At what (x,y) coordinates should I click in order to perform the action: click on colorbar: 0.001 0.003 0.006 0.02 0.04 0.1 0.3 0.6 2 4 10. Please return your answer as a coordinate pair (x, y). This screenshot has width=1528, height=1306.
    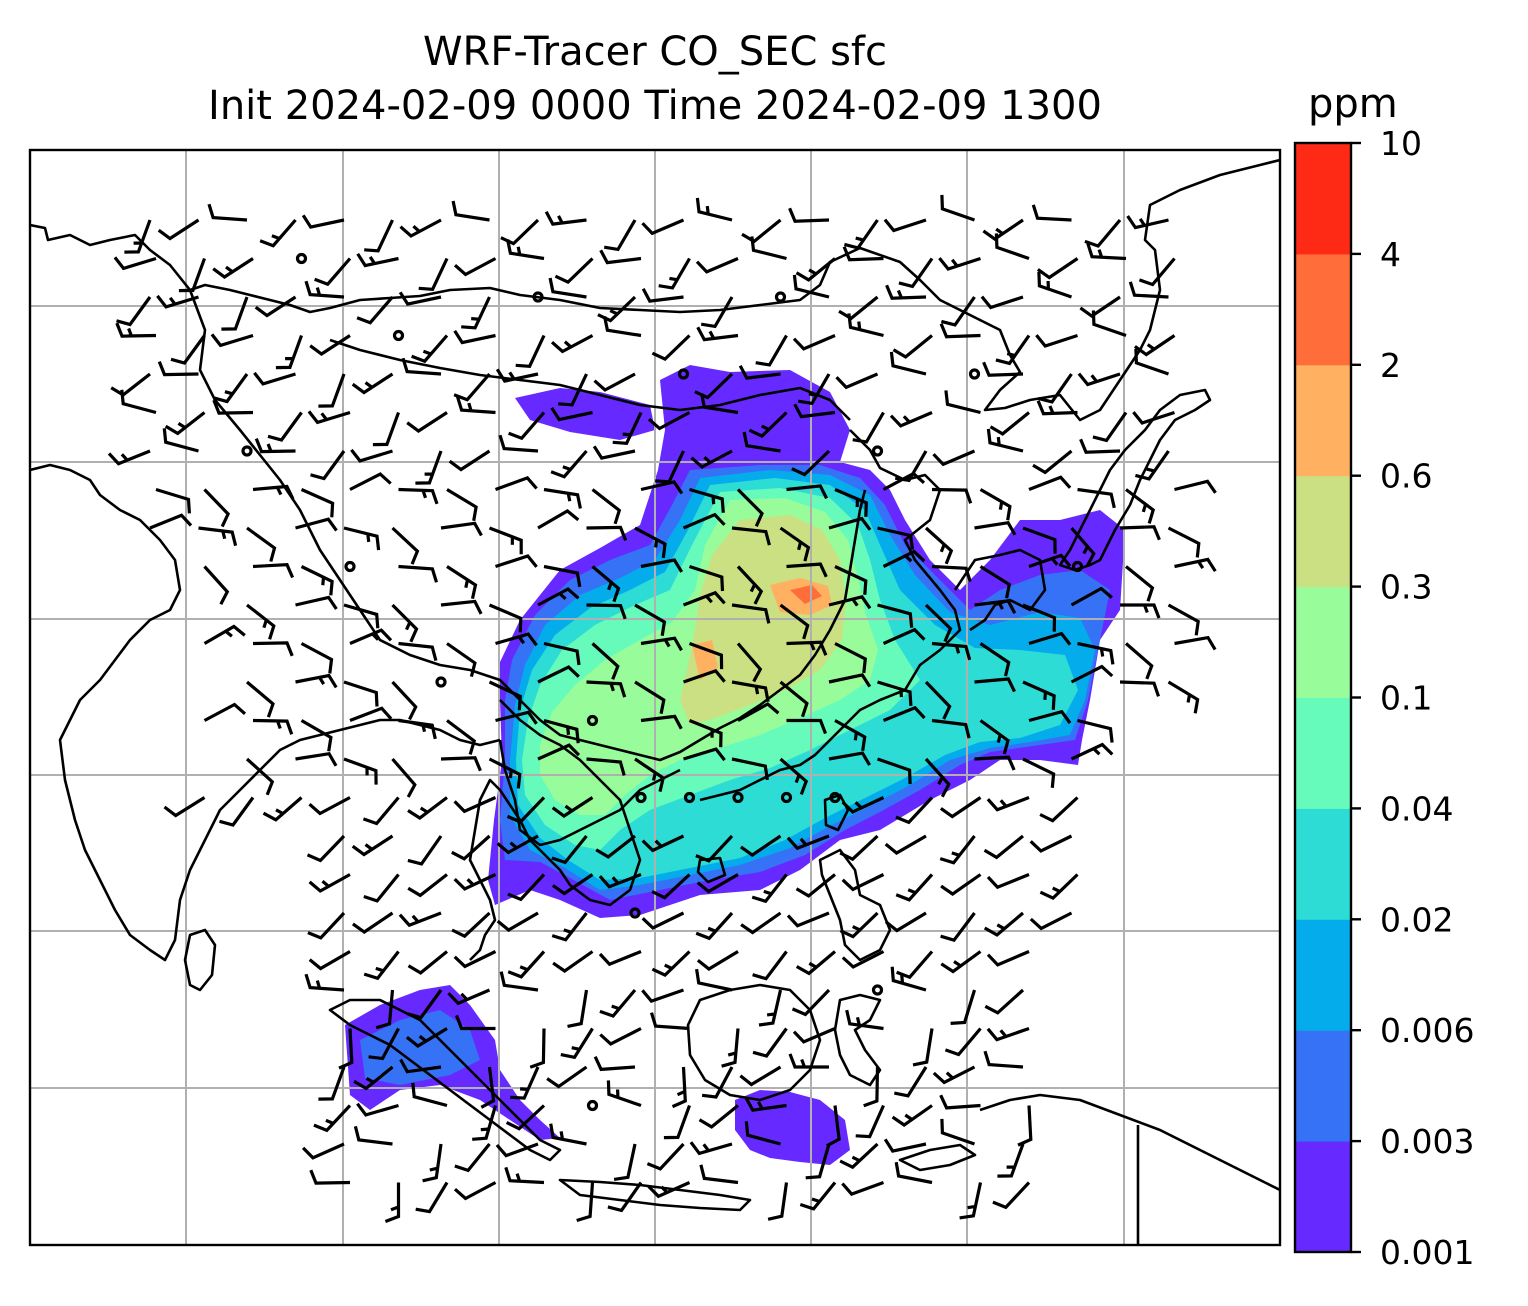
    Looking at the image, I should click on (1383, 698).